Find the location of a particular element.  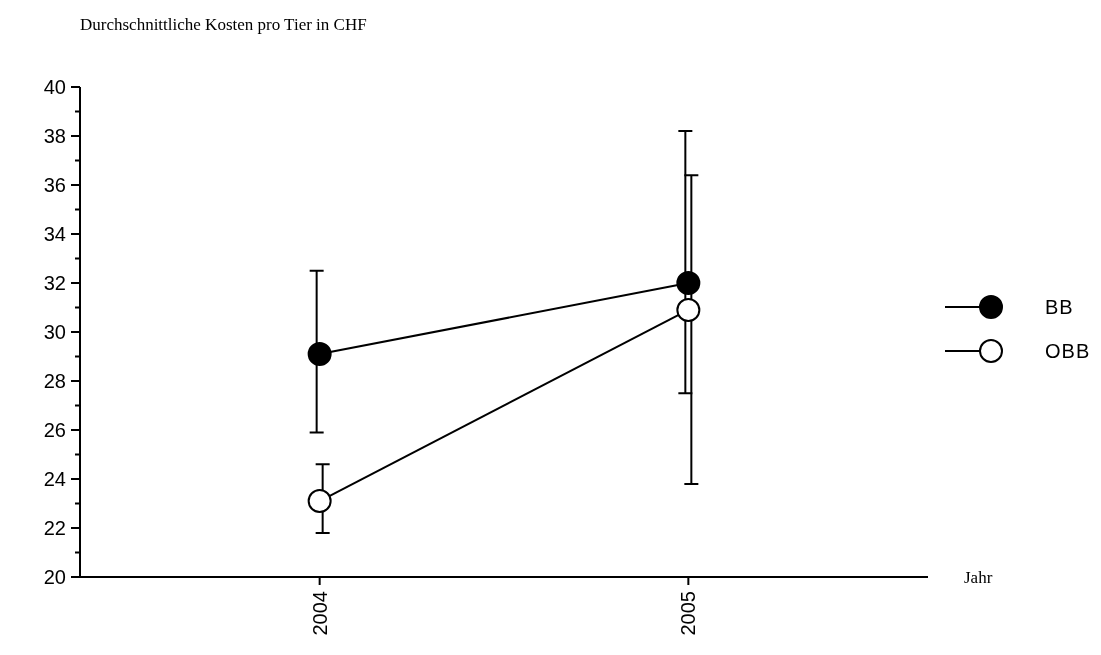

y-tick-label: 28 is located at coordinates (54, 381).